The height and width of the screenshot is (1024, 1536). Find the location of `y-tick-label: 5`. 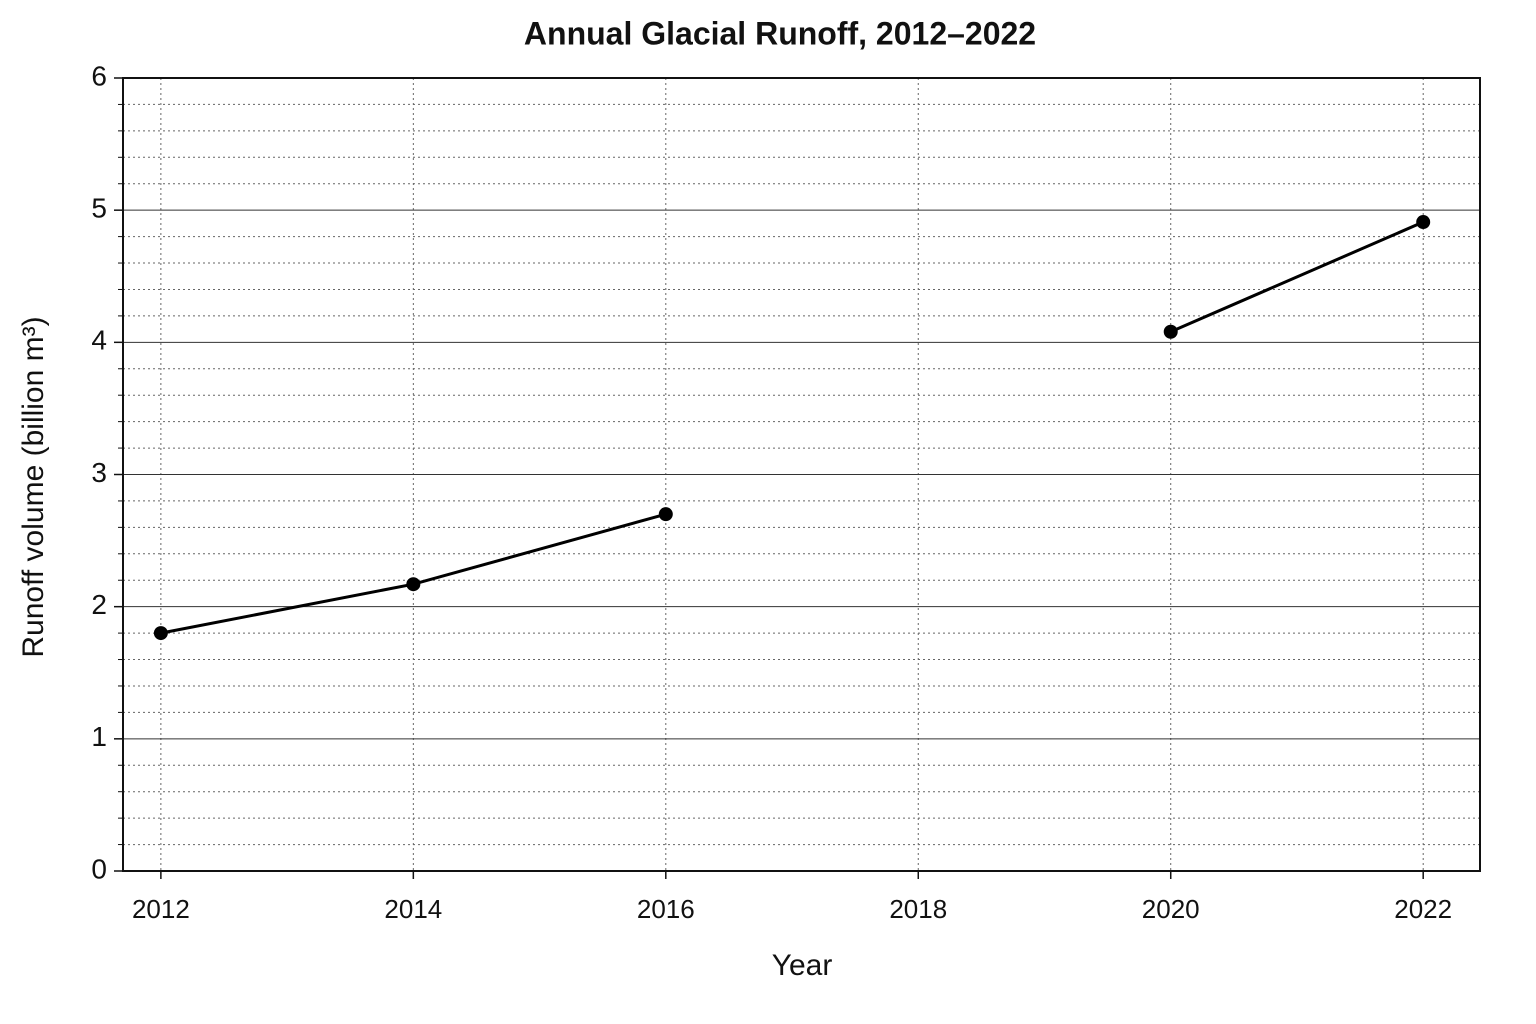

y-tick-label: 5 is located at coordinates (99, 208).